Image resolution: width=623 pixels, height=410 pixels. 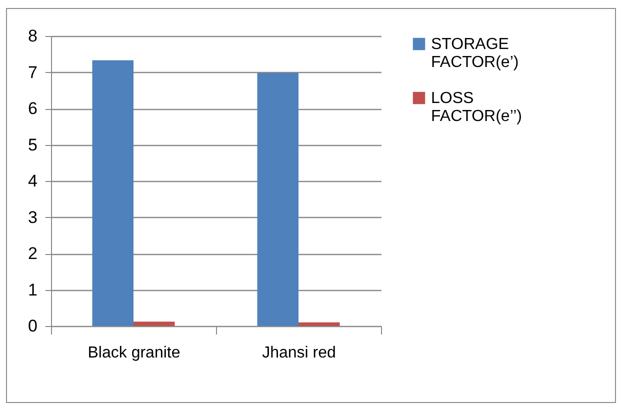 What do you see at coordinates (33, 181) in the screenshot?
I see `y-tick-label: 4` at bounding box center [33, 181].